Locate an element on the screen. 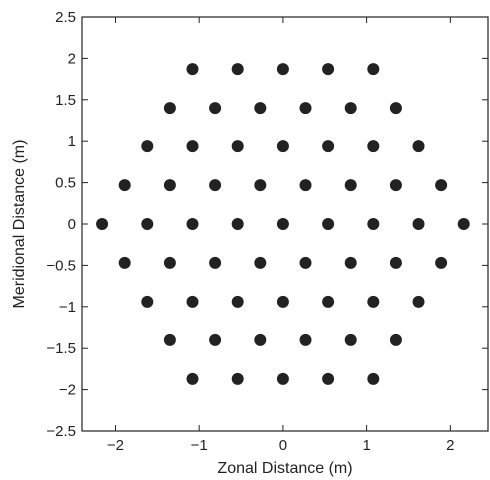 The image size is (490, 480). y-tick-labels: −2.5 −2 −1.5 −1 −0.5 0 0.5 1 1.5 2 2.5 is located at coordinates (61, 224).